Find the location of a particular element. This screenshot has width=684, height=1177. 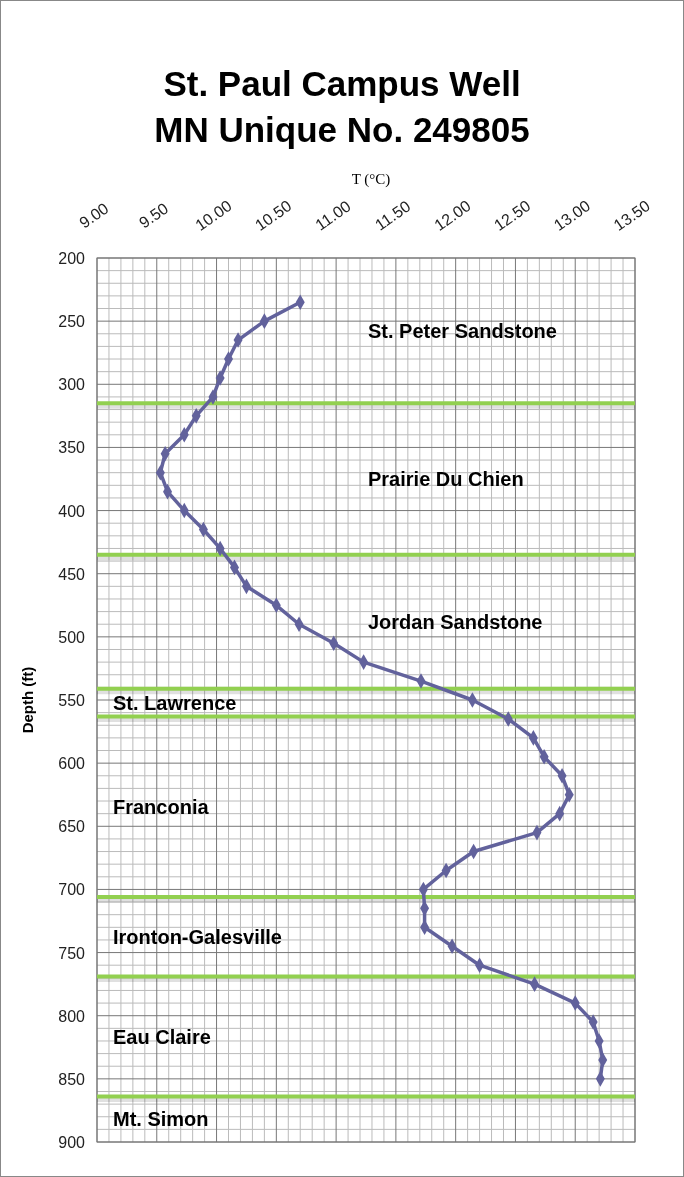

annotation: Eau Claire is located at coordinates (162, 1036).